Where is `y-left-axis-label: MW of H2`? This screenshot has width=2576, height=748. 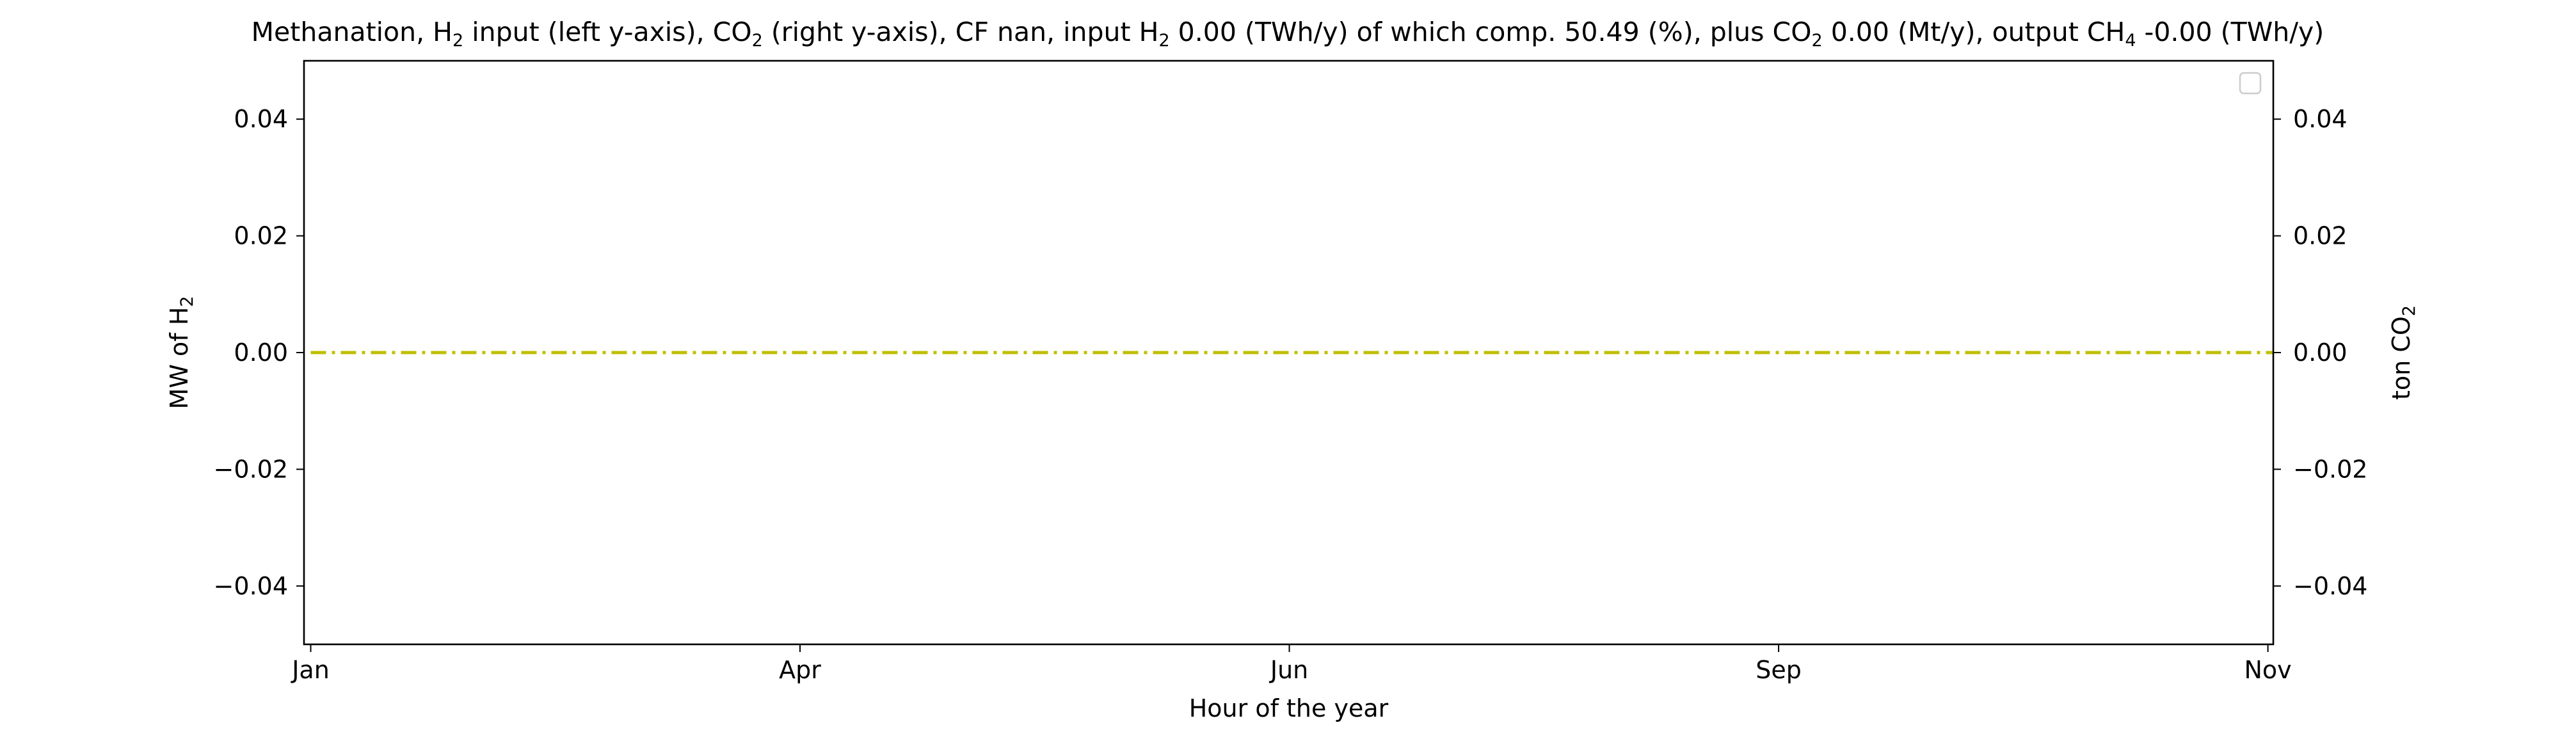
y-left-axis-label: MW of H2 is located at coordinates (181, 353).